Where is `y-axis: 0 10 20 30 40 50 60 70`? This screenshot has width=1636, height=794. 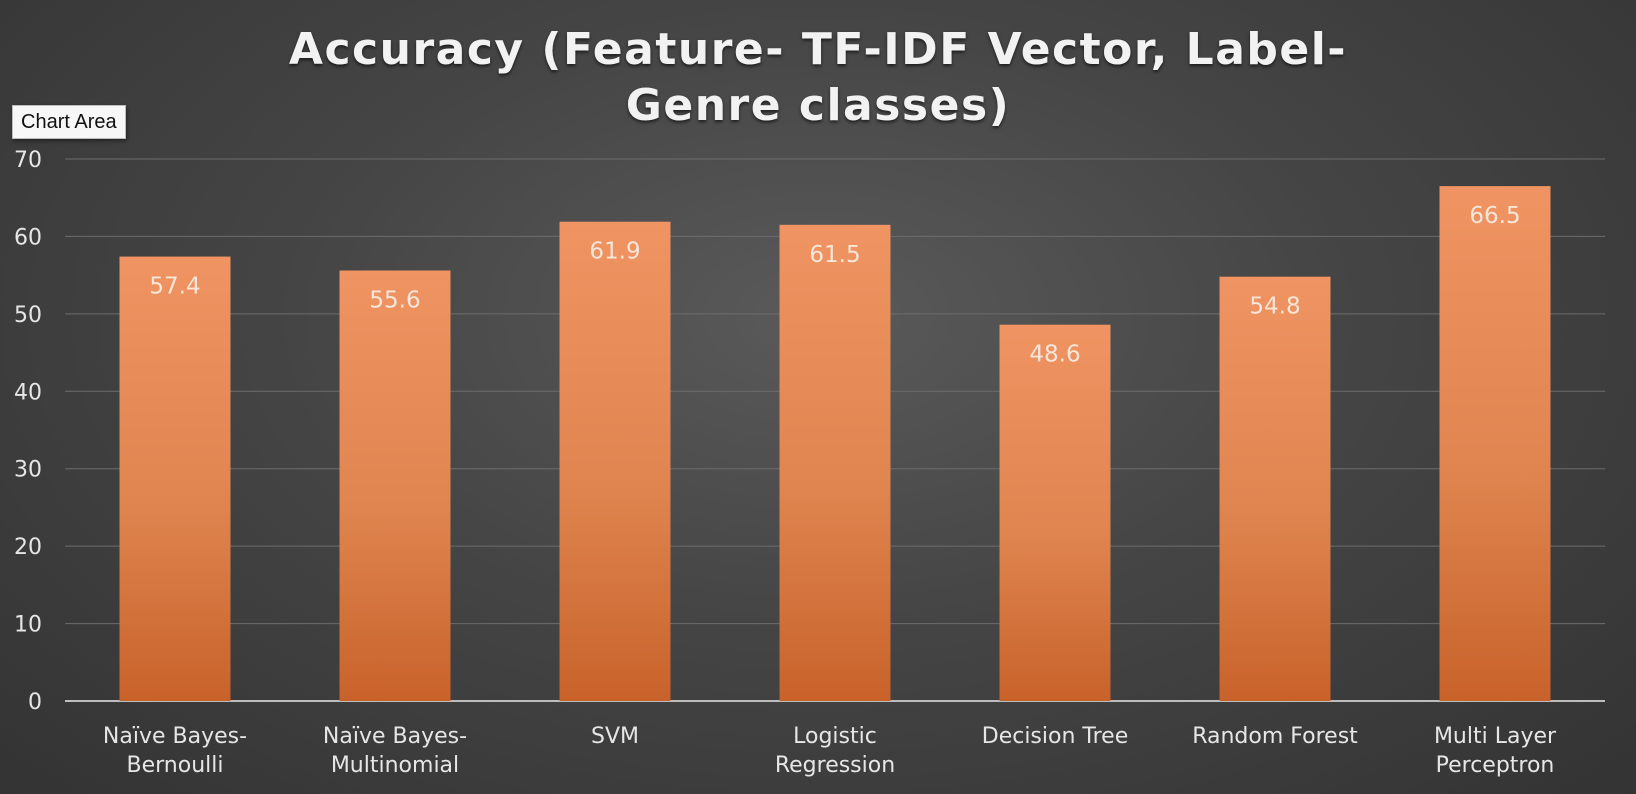 y-axis: 0 10 20 30 40 50 60 70 is located at coordinates (28, 431).